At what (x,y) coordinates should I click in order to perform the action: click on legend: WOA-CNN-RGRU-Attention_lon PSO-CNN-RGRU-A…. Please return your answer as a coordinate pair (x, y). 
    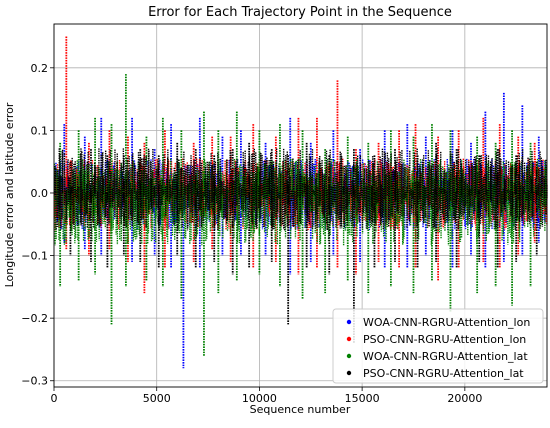
    Looking at the image, I should click on (438, 346).